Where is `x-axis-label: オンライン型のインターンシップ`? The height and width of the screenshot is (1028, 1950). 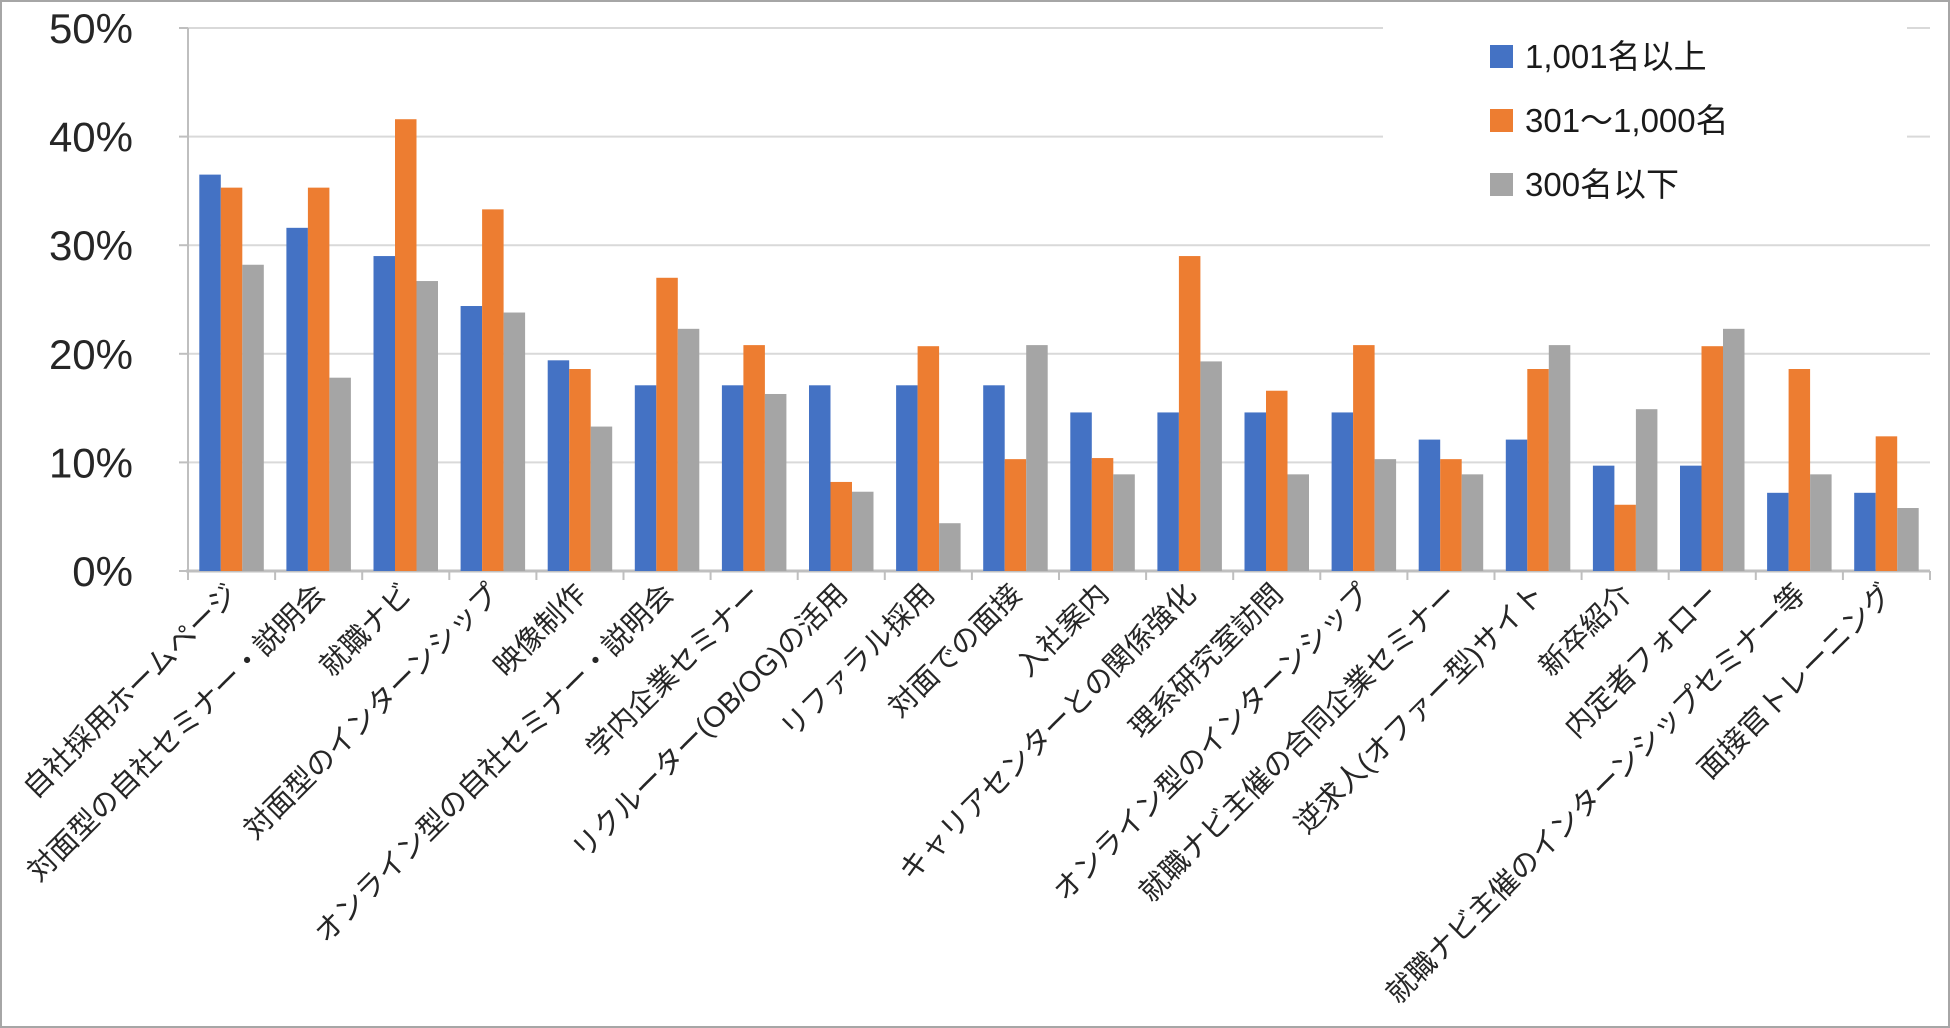
x-axis-label: オンライン型のインターンシップ is located at coordinates (1212, 743).